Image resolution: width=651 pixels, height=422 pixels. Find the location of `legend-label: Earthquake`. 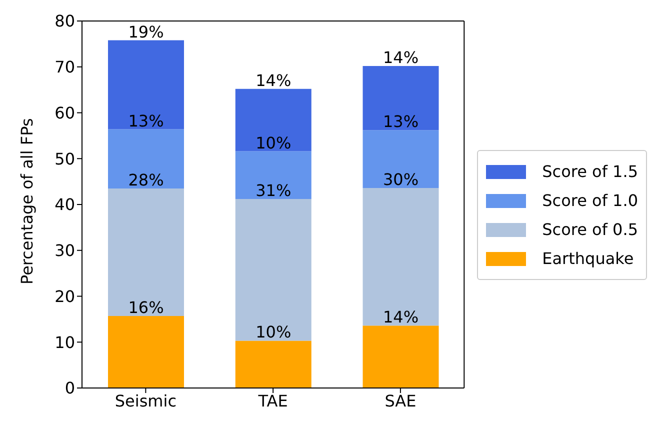

legend-label: Earthquake is located at coordinates (588, 258).